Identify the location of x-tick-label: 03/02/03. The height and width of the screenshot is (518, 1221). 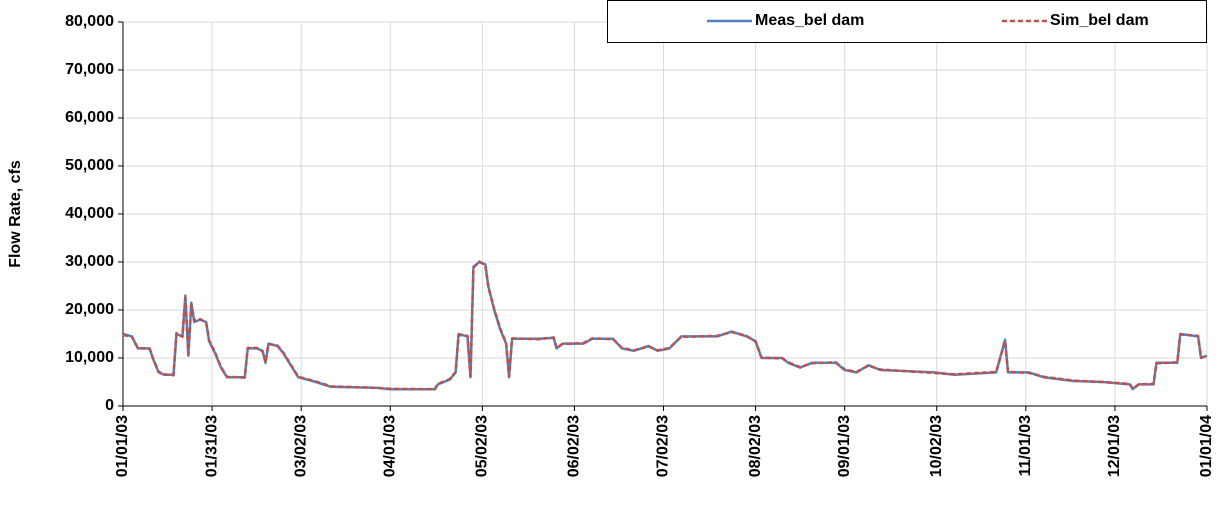
(300, 446).